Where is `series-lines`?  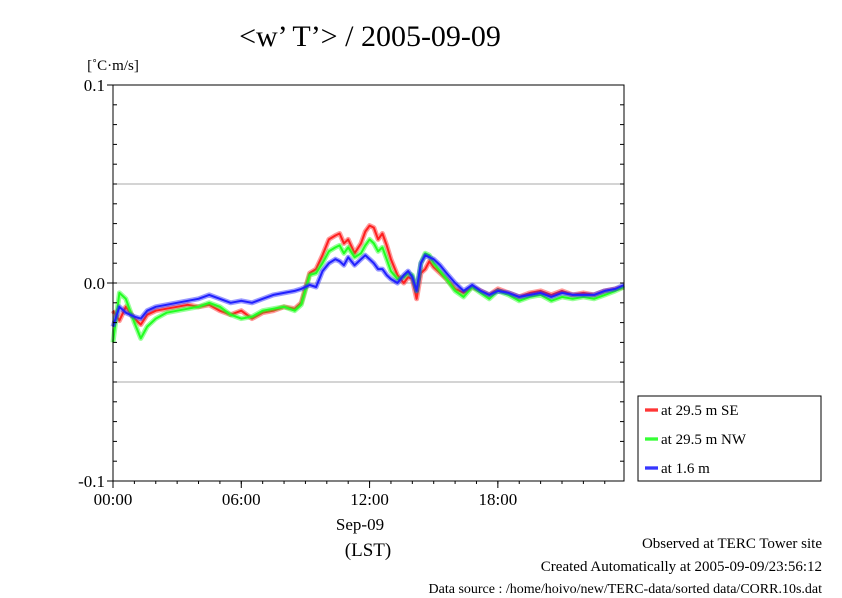 series-lines is located at coordinates (368, 283).